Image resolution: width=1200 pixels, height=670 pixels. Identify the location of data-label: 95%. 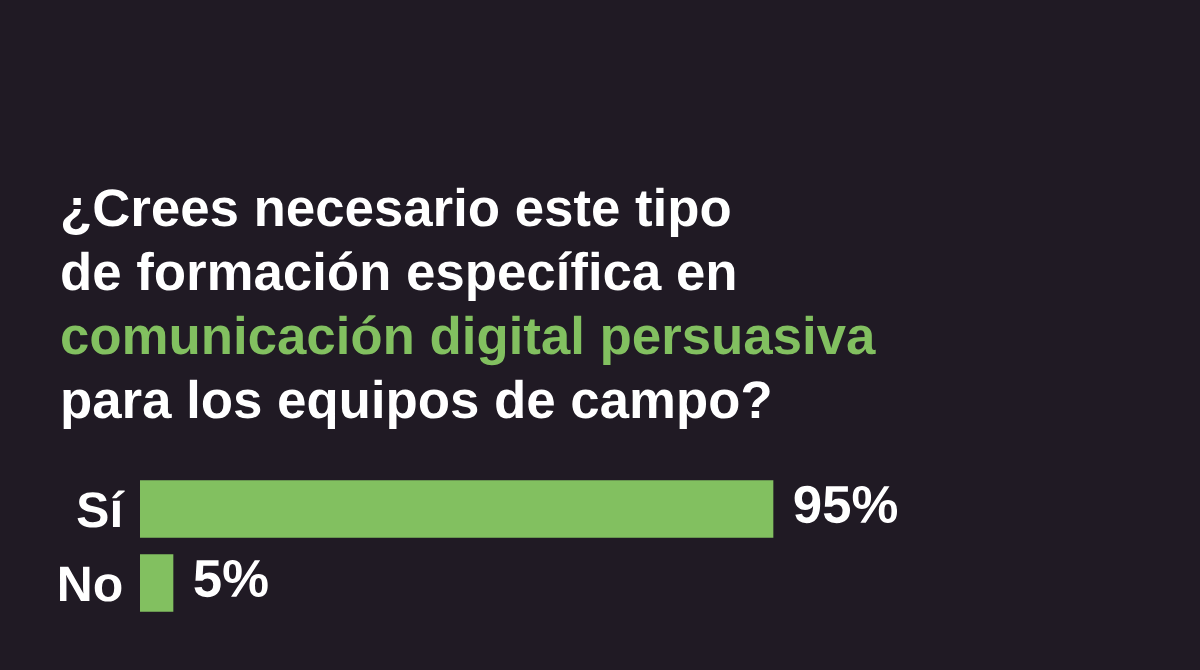
(846, 504).